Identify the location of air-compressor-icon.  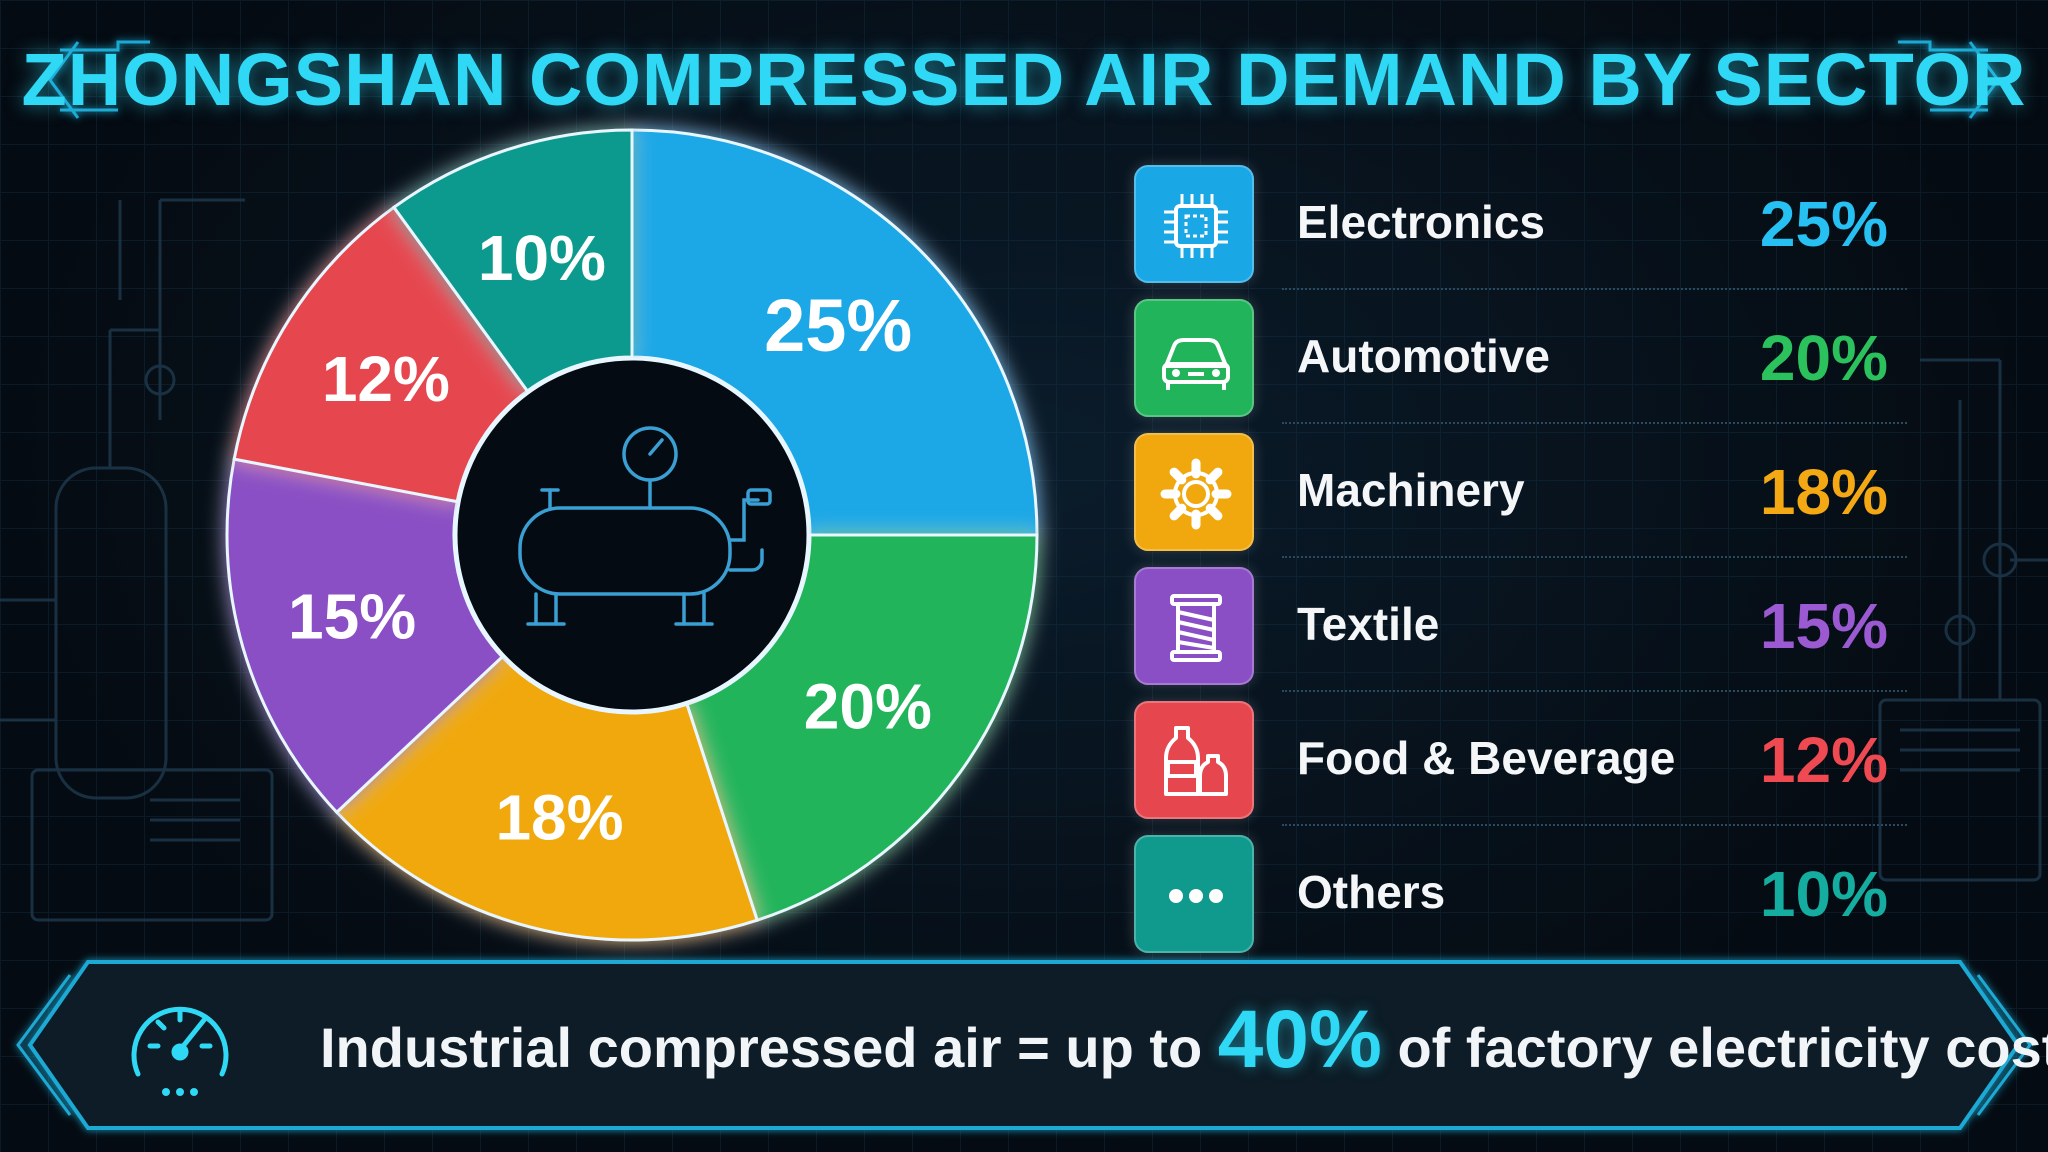
(645, 526).